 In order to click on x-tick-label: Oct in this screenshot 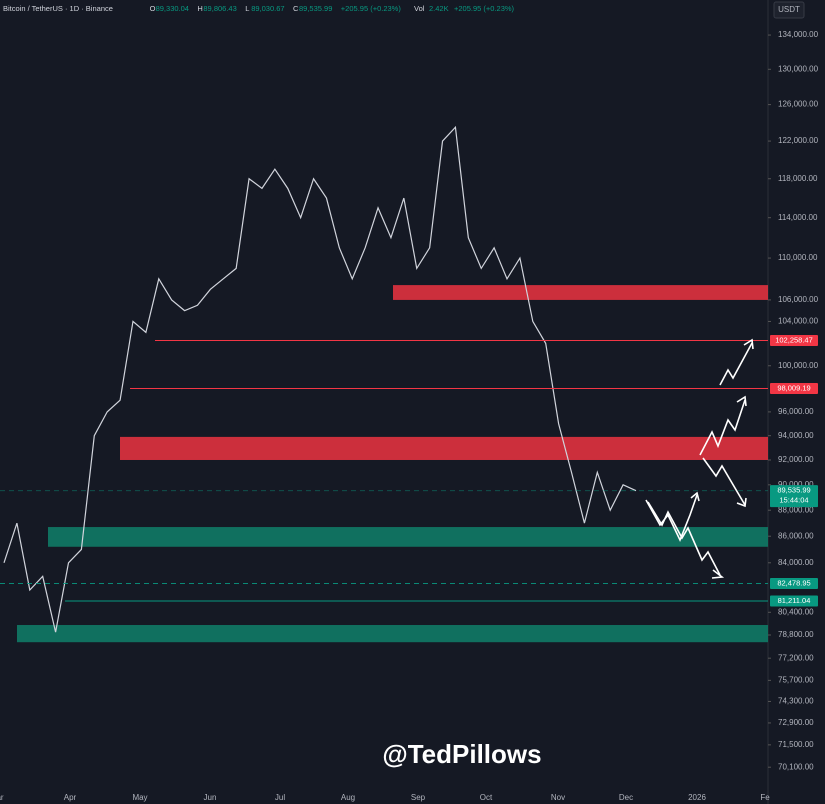, I will do `click(486, 797)`.